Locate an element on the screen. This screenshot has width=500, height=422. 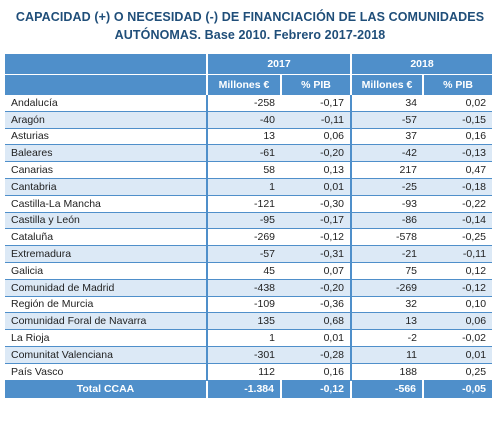
cell-pib-2017: -0,20 is located at coordinates (316, 153).